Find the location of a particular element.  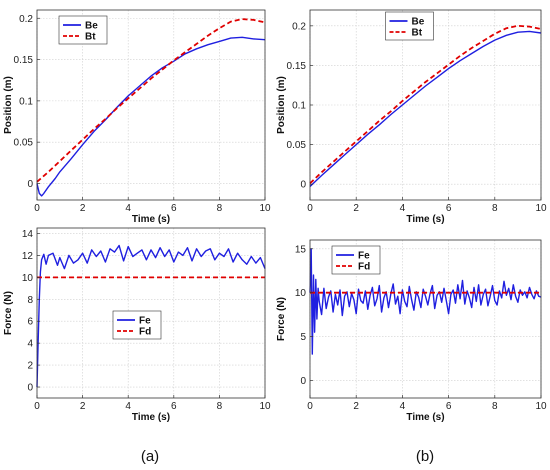

y-tick-label: 5 is located at coordinates (303, 337).